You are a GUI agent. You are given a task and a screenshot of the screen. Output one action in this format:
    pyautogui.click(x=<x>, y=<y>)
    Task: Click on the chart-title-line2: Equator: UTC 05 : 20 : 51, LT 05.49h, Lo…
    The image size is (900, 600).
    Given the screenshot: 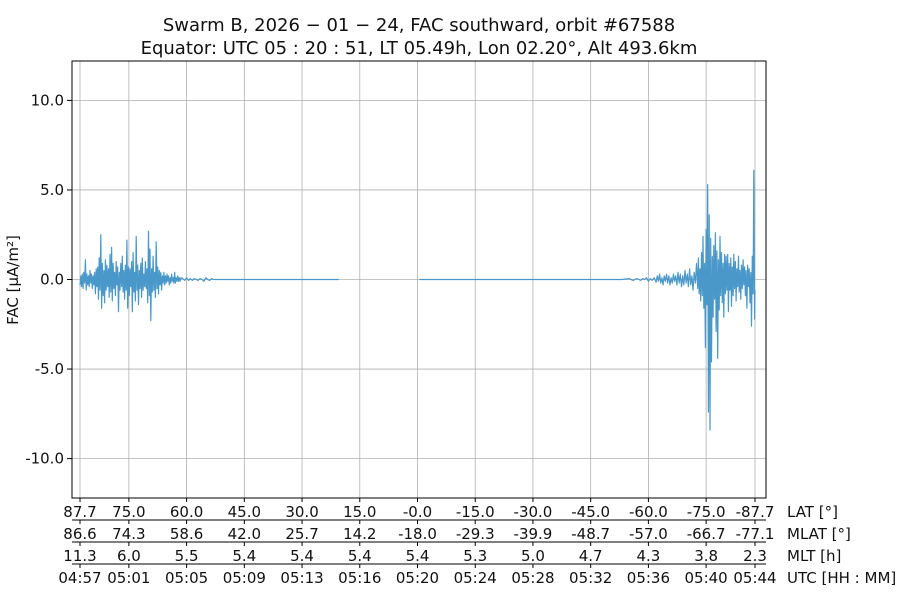 What is the action you would take?
    pyautogui.click(x=419, y=48)
    